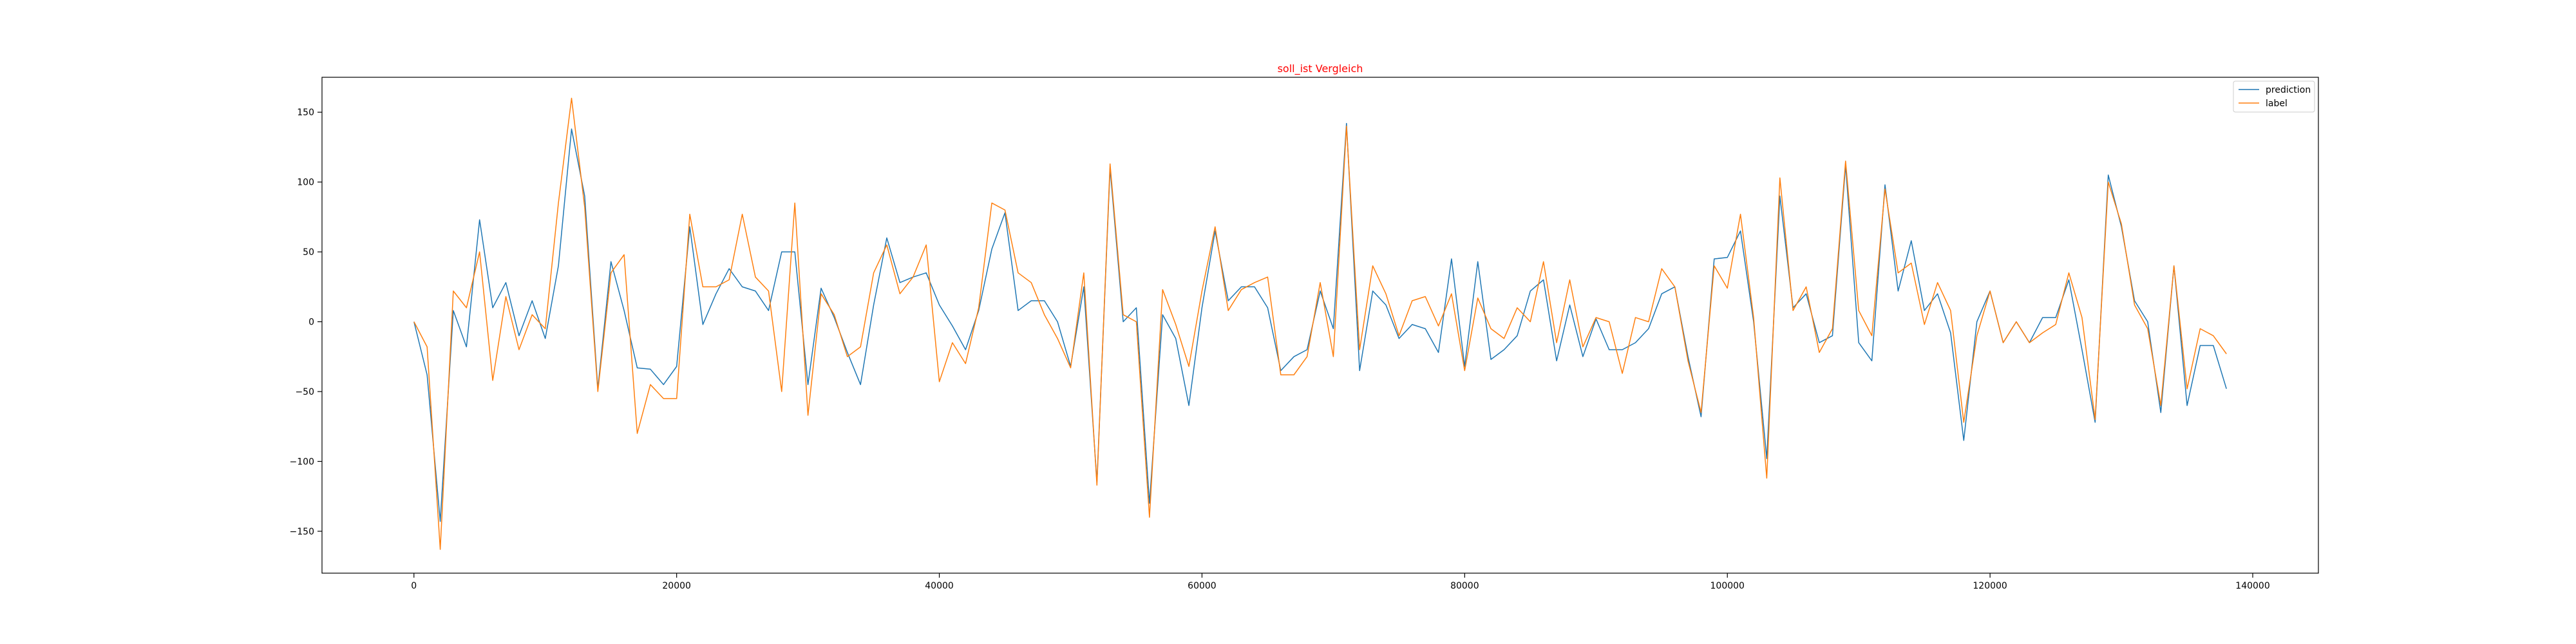 This screenshot has height=644, width=2576. Describe the element at coordinates (305, 113) in the screenshot. I see `y-tick-label: 150` at that location.